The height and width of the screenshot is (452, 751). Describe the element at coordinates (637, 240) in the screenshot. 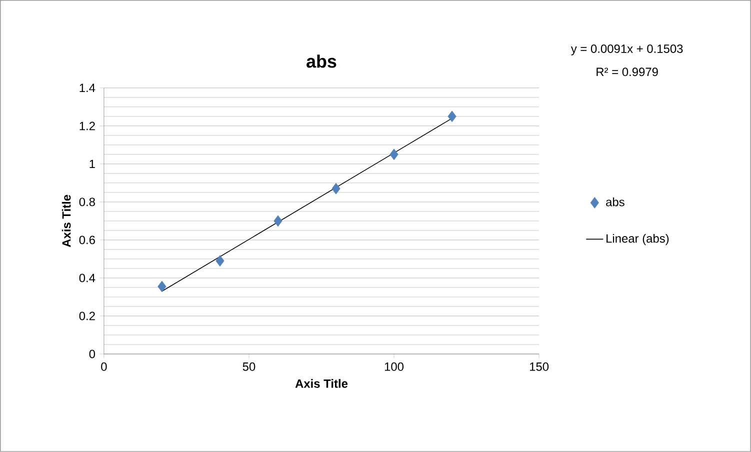

I see `legend-label: Linear (abs)` at that location.